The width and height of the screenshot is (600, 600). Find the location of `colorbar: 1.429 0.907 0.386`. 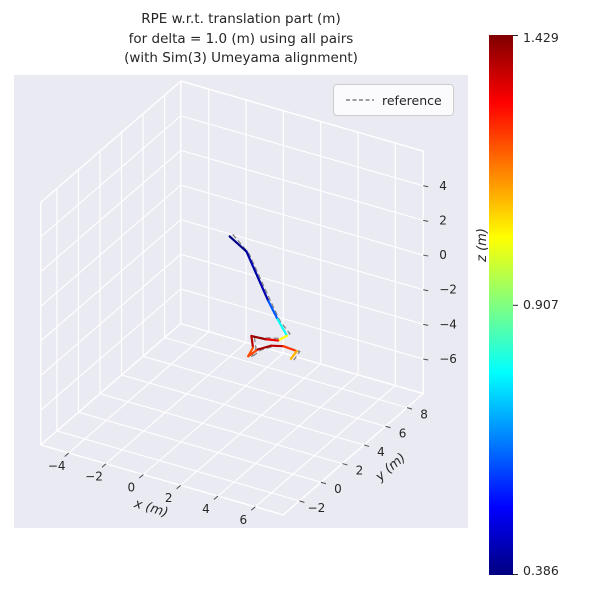

colorbar: 1.429 0.907 0.386 is located at coordinates (526, 304).